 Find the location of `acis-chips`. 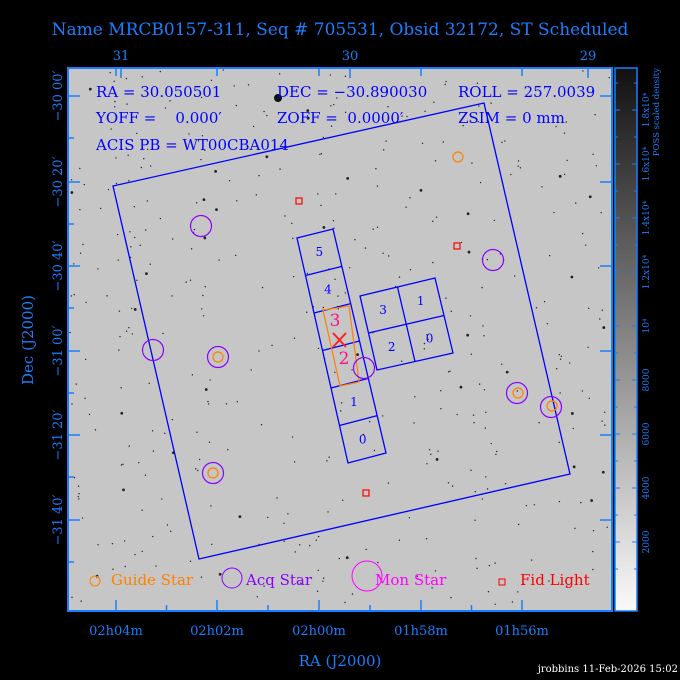

acis-chips is located at coordinates (375, 346).